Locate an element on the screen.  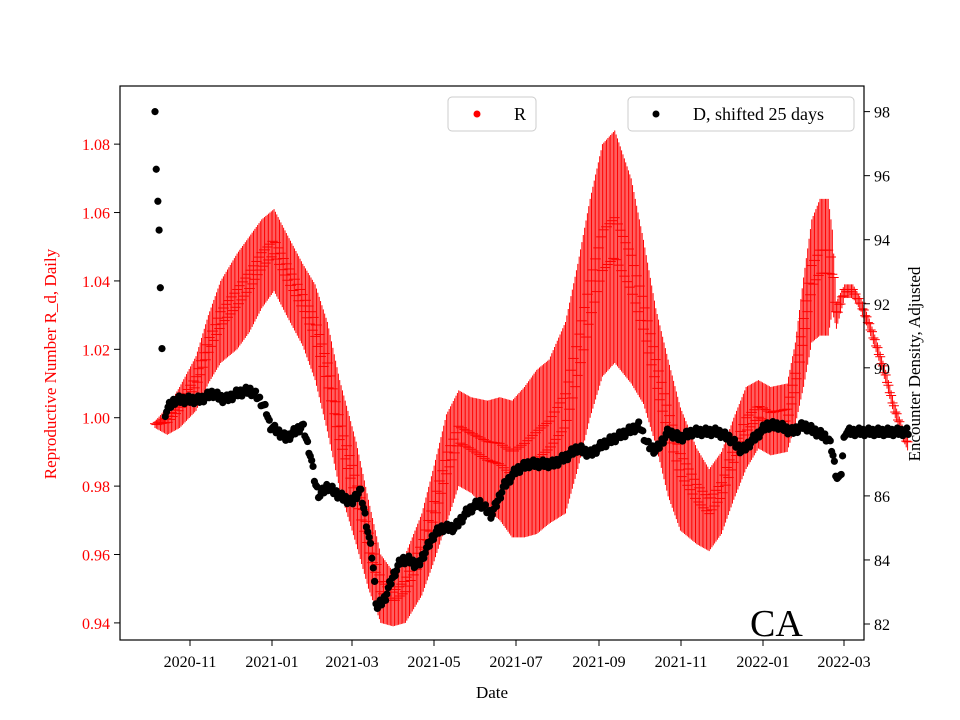
right-y-tick-label: 94 is located at coordinates (882, 241).